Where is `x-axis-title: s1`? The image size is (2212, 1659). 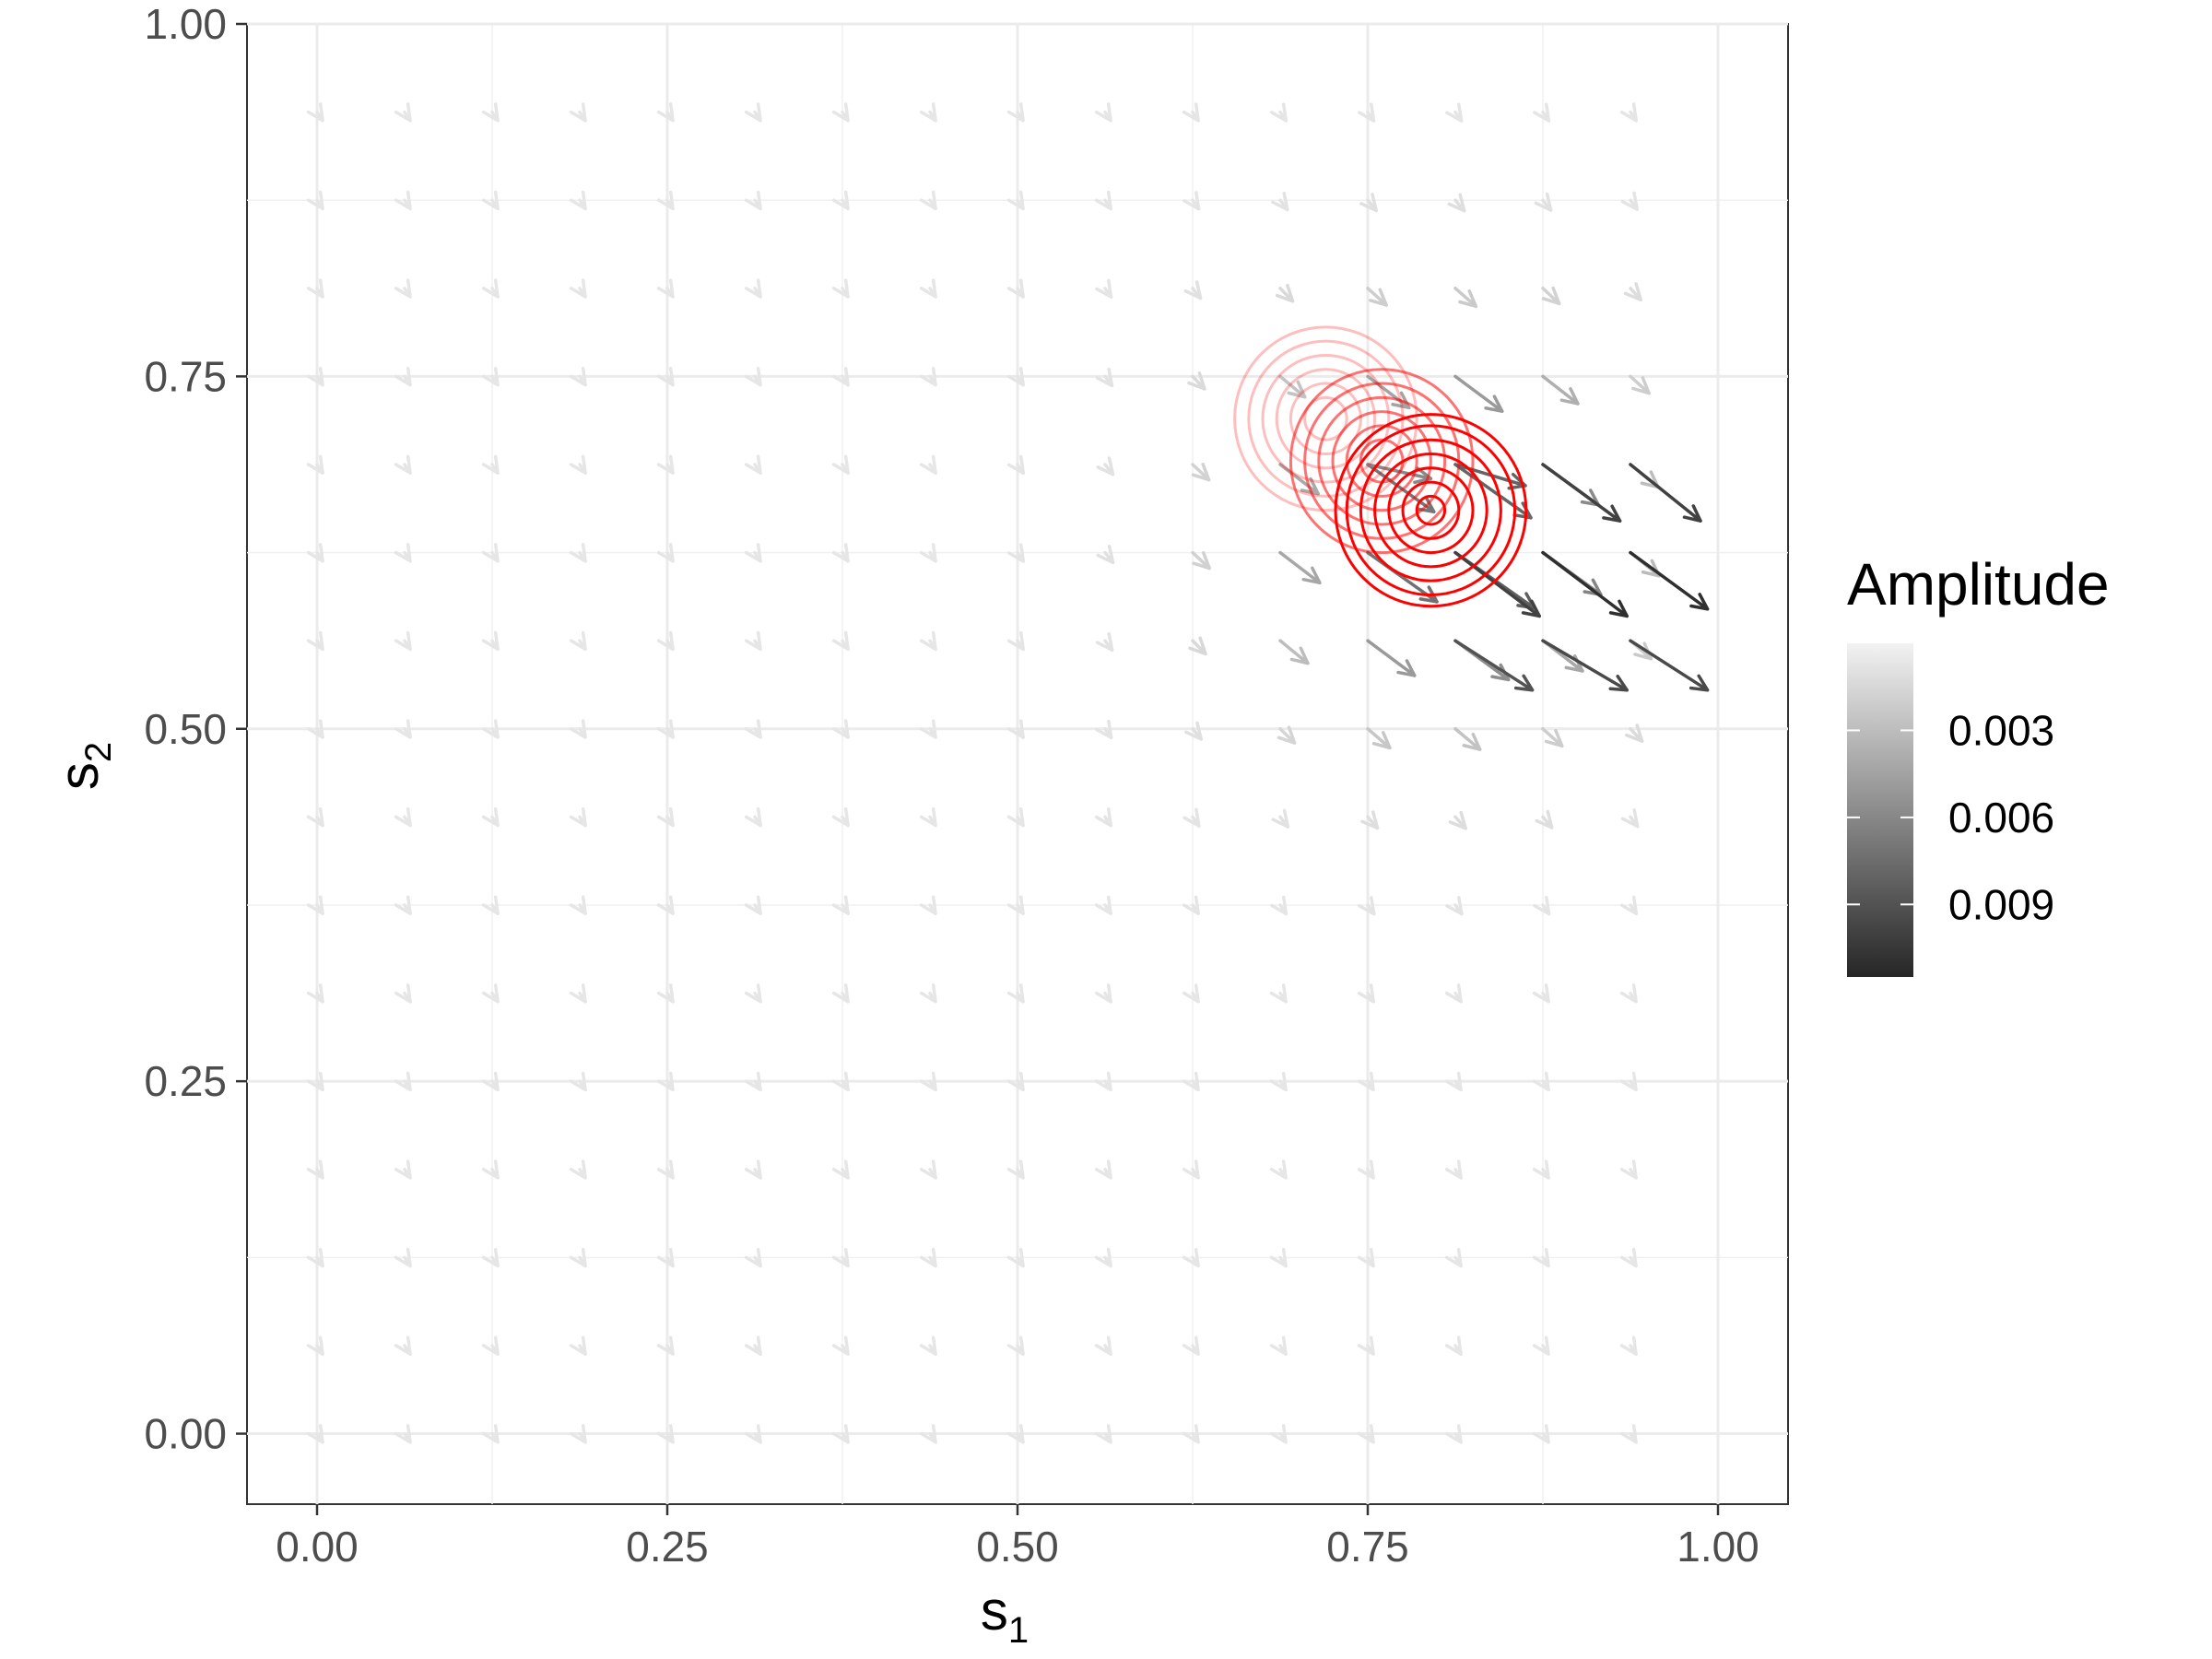
x-axis-title: s1 is located at coordinates (1005, 1615).